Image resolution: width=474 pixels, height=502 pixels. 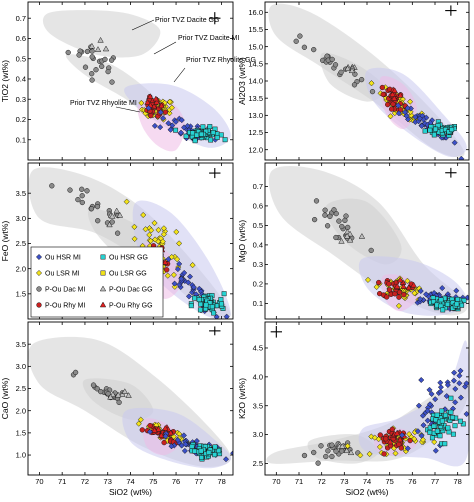 I want to click on y-tick-label: 0.2, so click(x=258, y=284).